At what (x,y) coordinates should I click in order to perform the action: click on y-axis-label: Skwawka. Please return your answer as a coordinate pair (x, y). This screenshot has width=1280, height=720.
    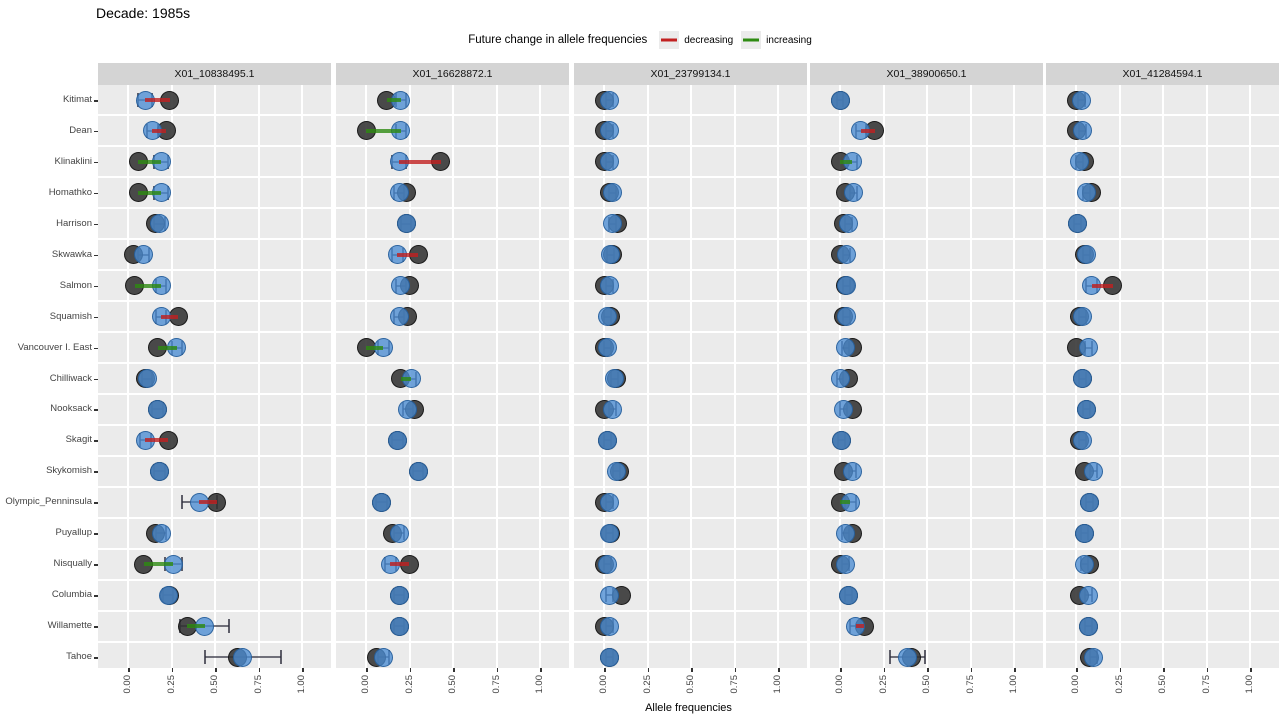
    Looking at the image, I should click on (71, 254).